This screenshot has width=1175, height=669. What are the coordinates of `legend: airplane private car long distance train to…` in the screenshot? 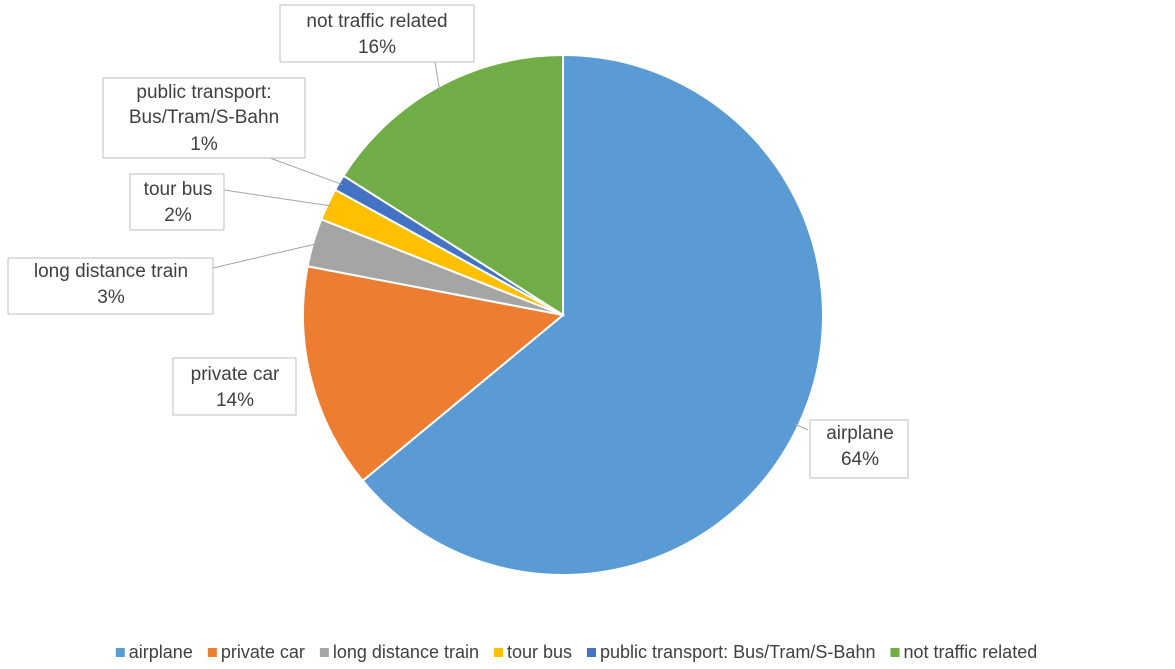 It's located at (576, 652).